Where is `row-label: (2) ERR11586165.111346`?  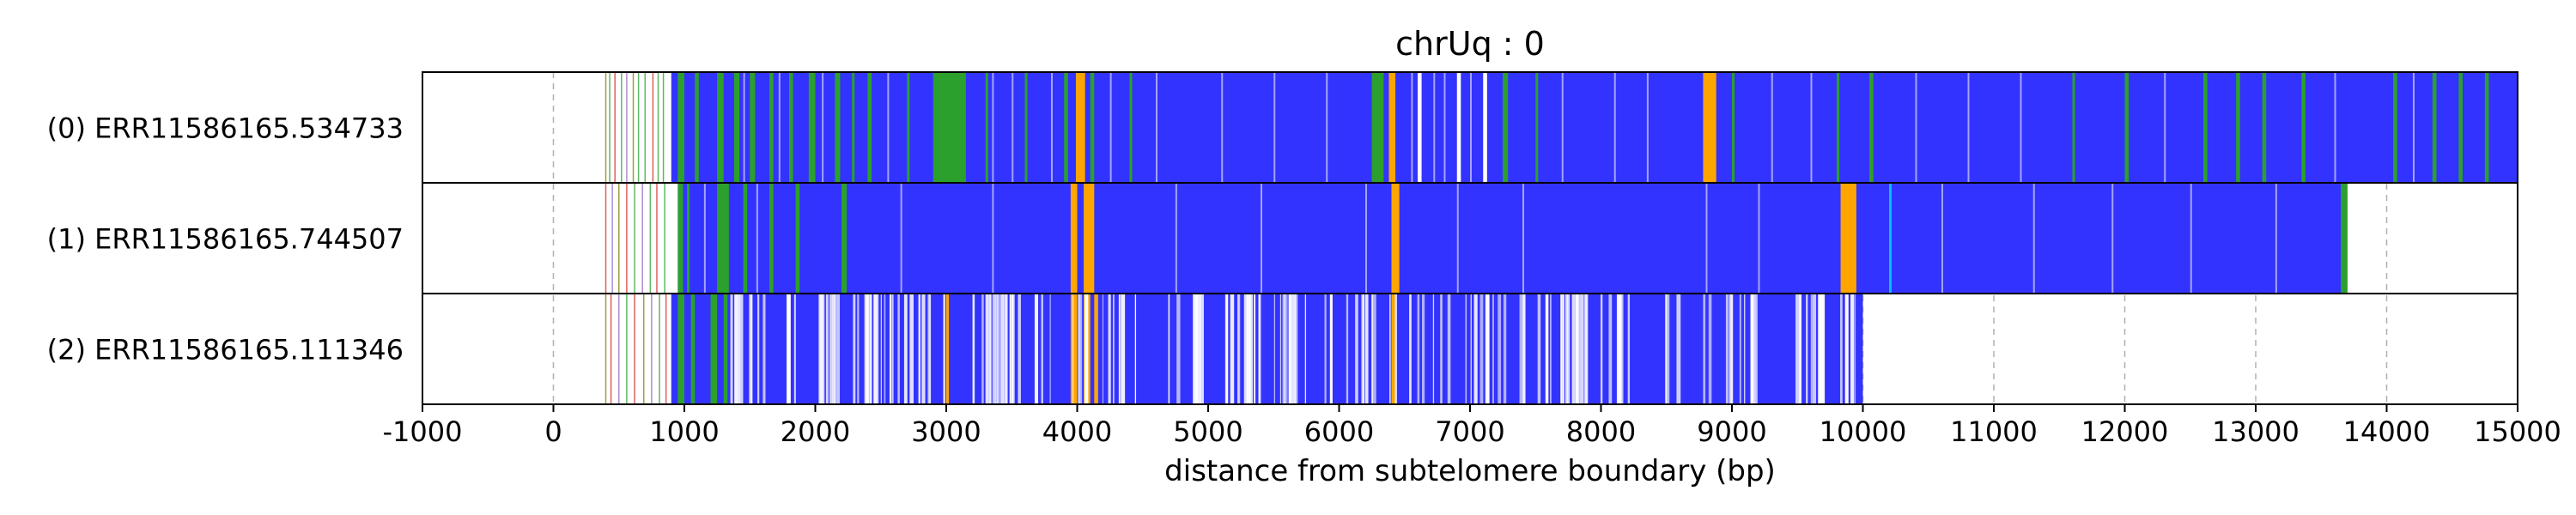 row-label: (2) ERR11586165.111346 is located at coordinates (226, 350).